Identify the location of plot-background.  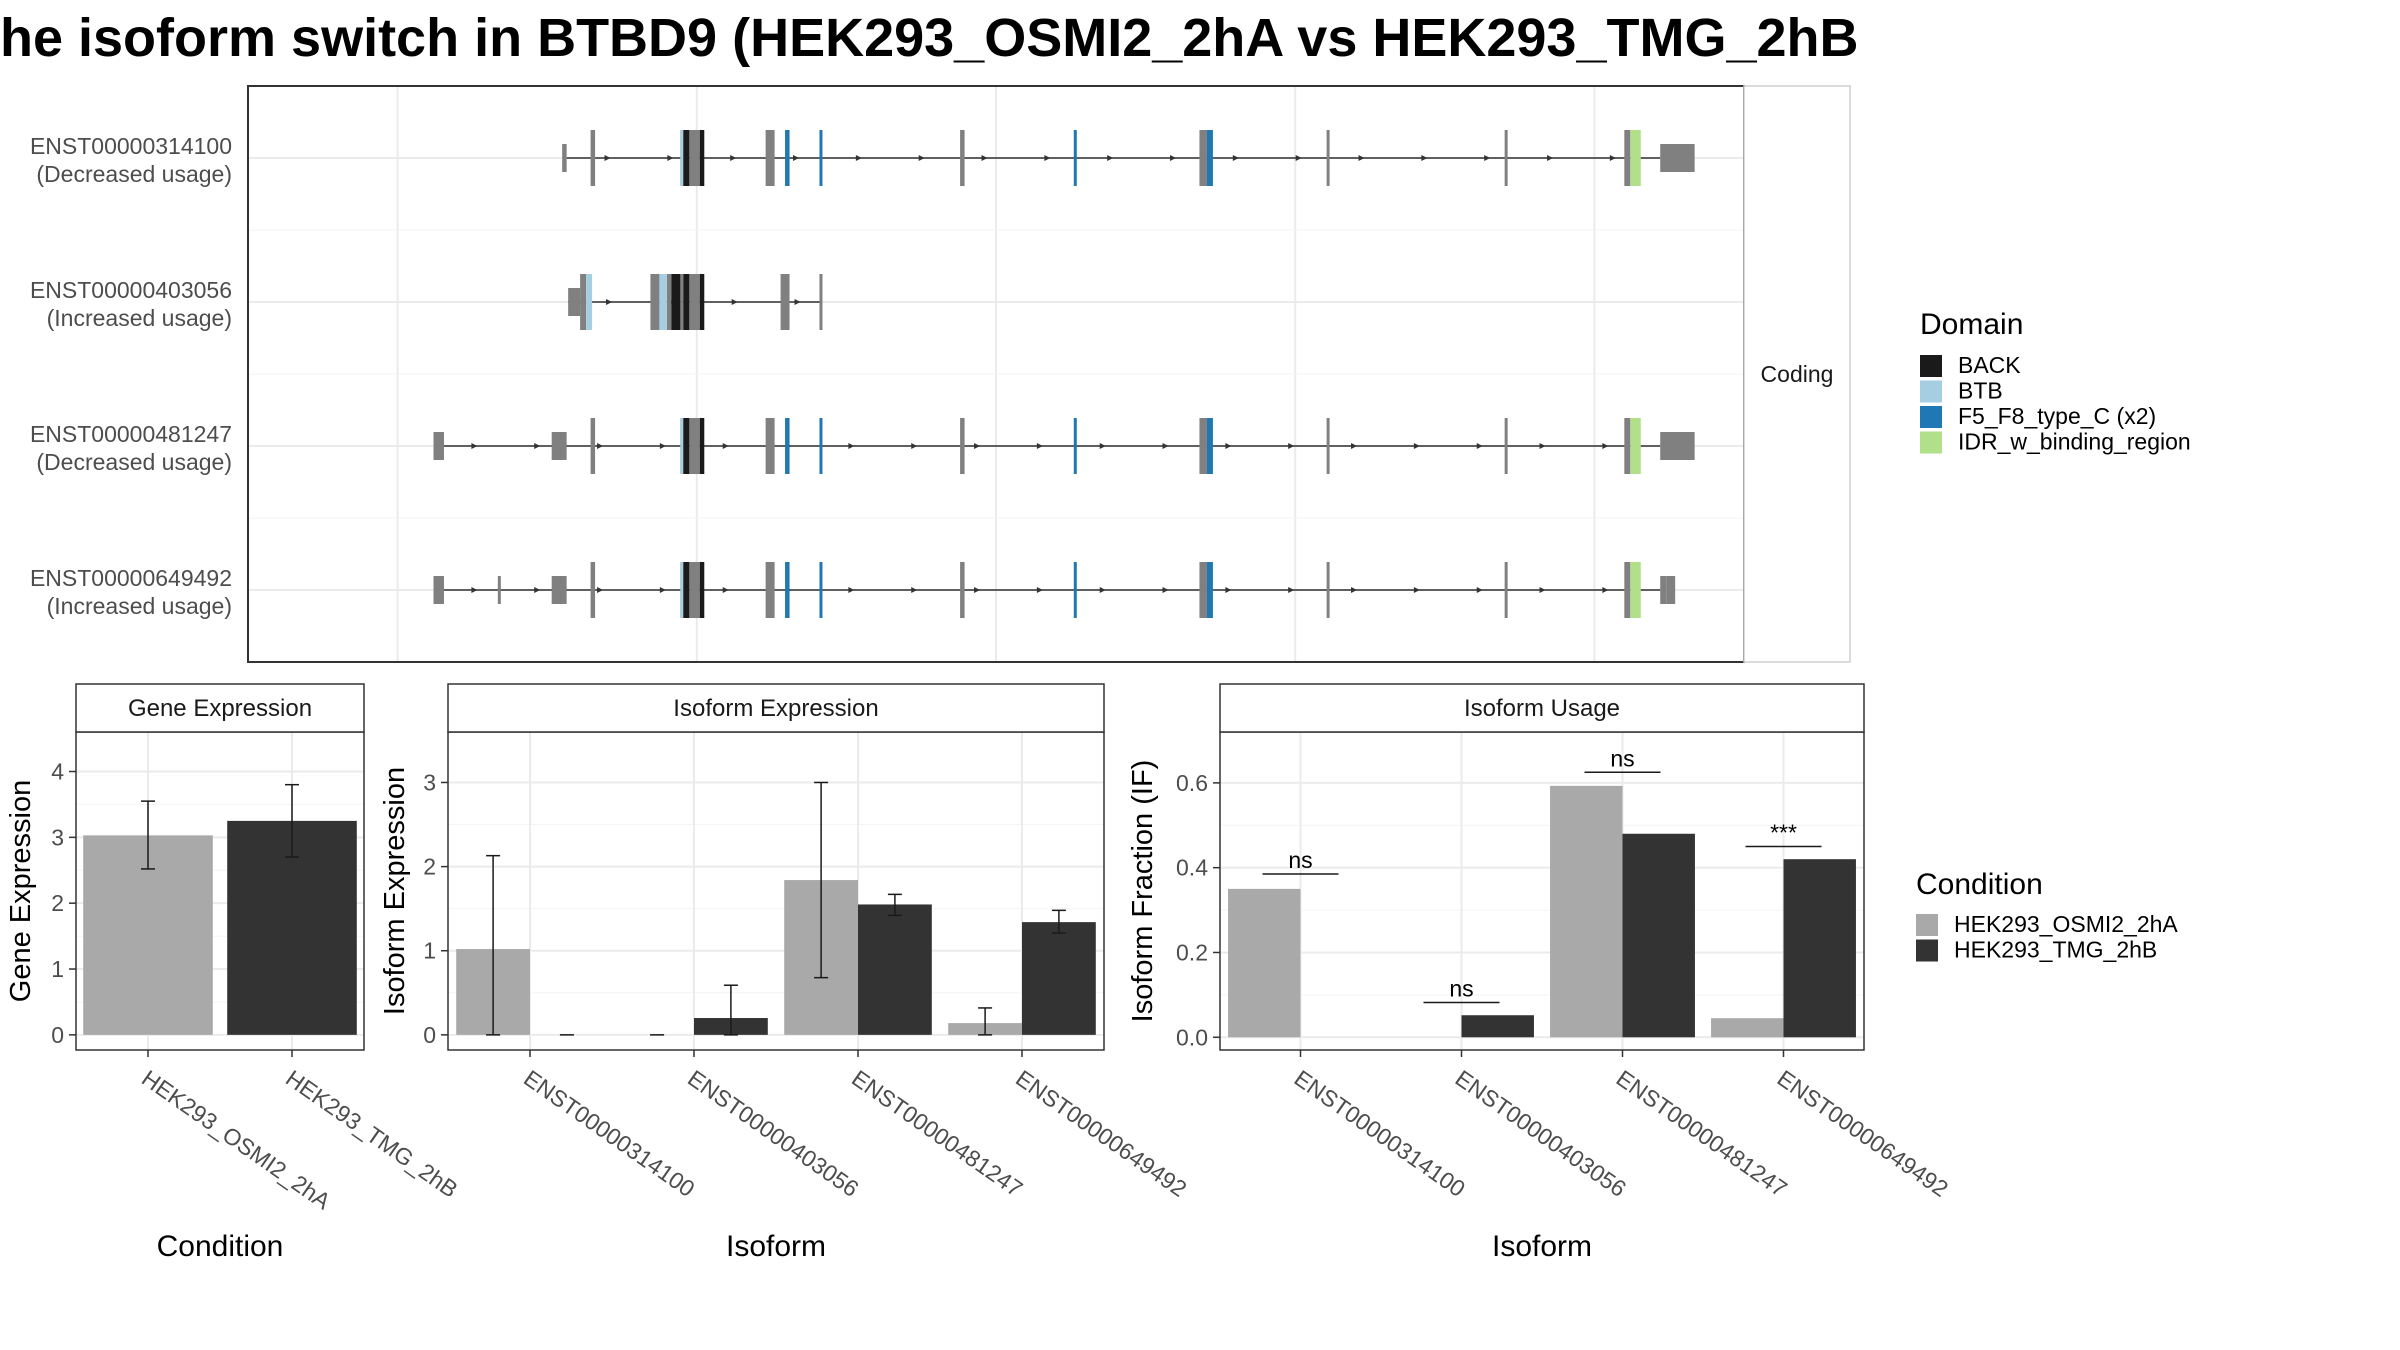
(1542, 891).